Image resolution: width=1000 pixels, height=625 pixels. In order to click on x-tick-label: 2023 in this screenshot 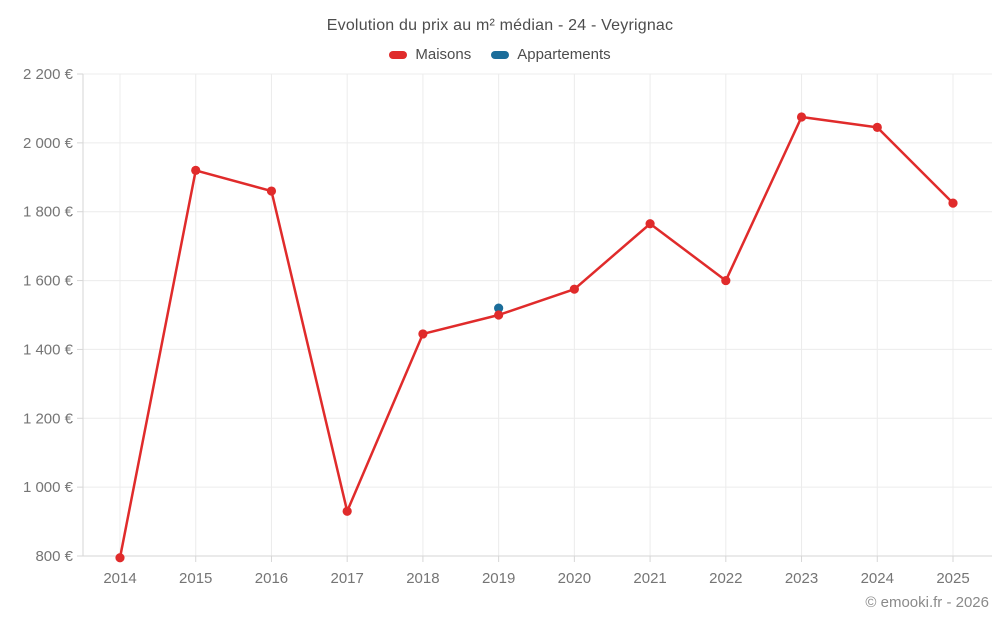, I will do `click(801, 578)`.